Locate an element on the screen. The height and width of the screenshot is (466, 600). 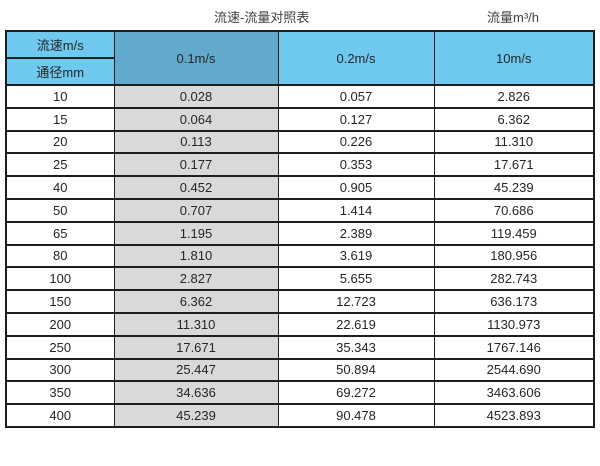
diameter-cell: 400 is located at coordinates (60, 415).